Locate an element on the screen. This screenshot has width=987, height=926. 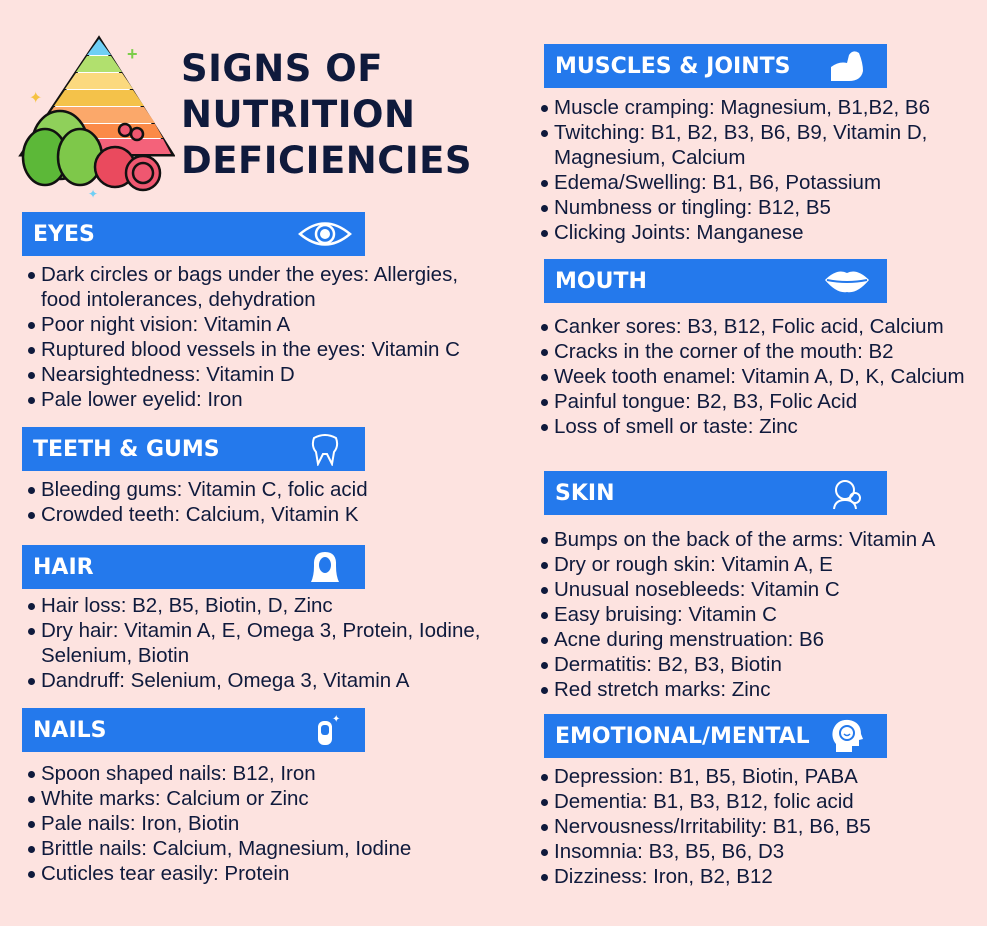
list-item: Acne during menstruation: B6 is located at coordinates (761, 639).